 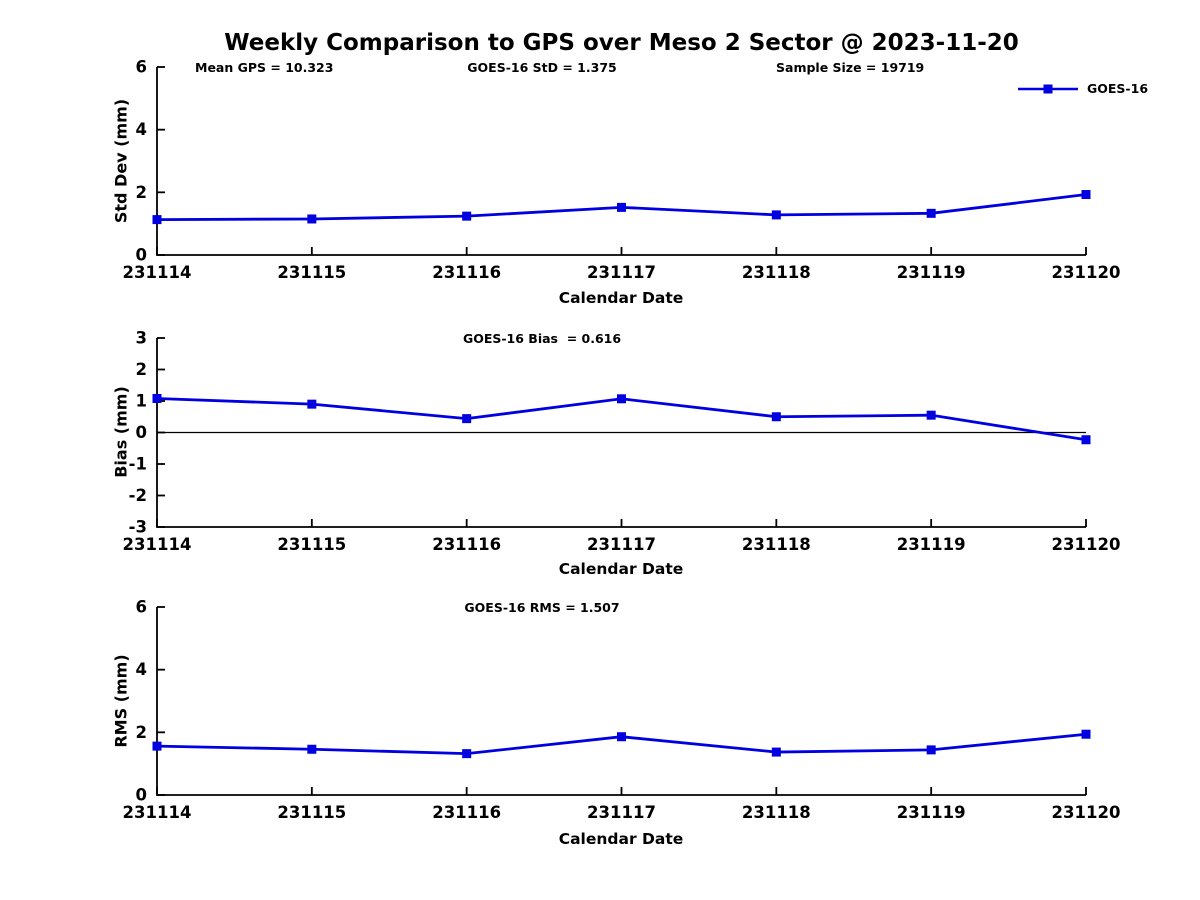 What do you see at coordinates (141, 338) in the screenshot?
I see `y-tick-label: 3` at bounding box center [141, 338].